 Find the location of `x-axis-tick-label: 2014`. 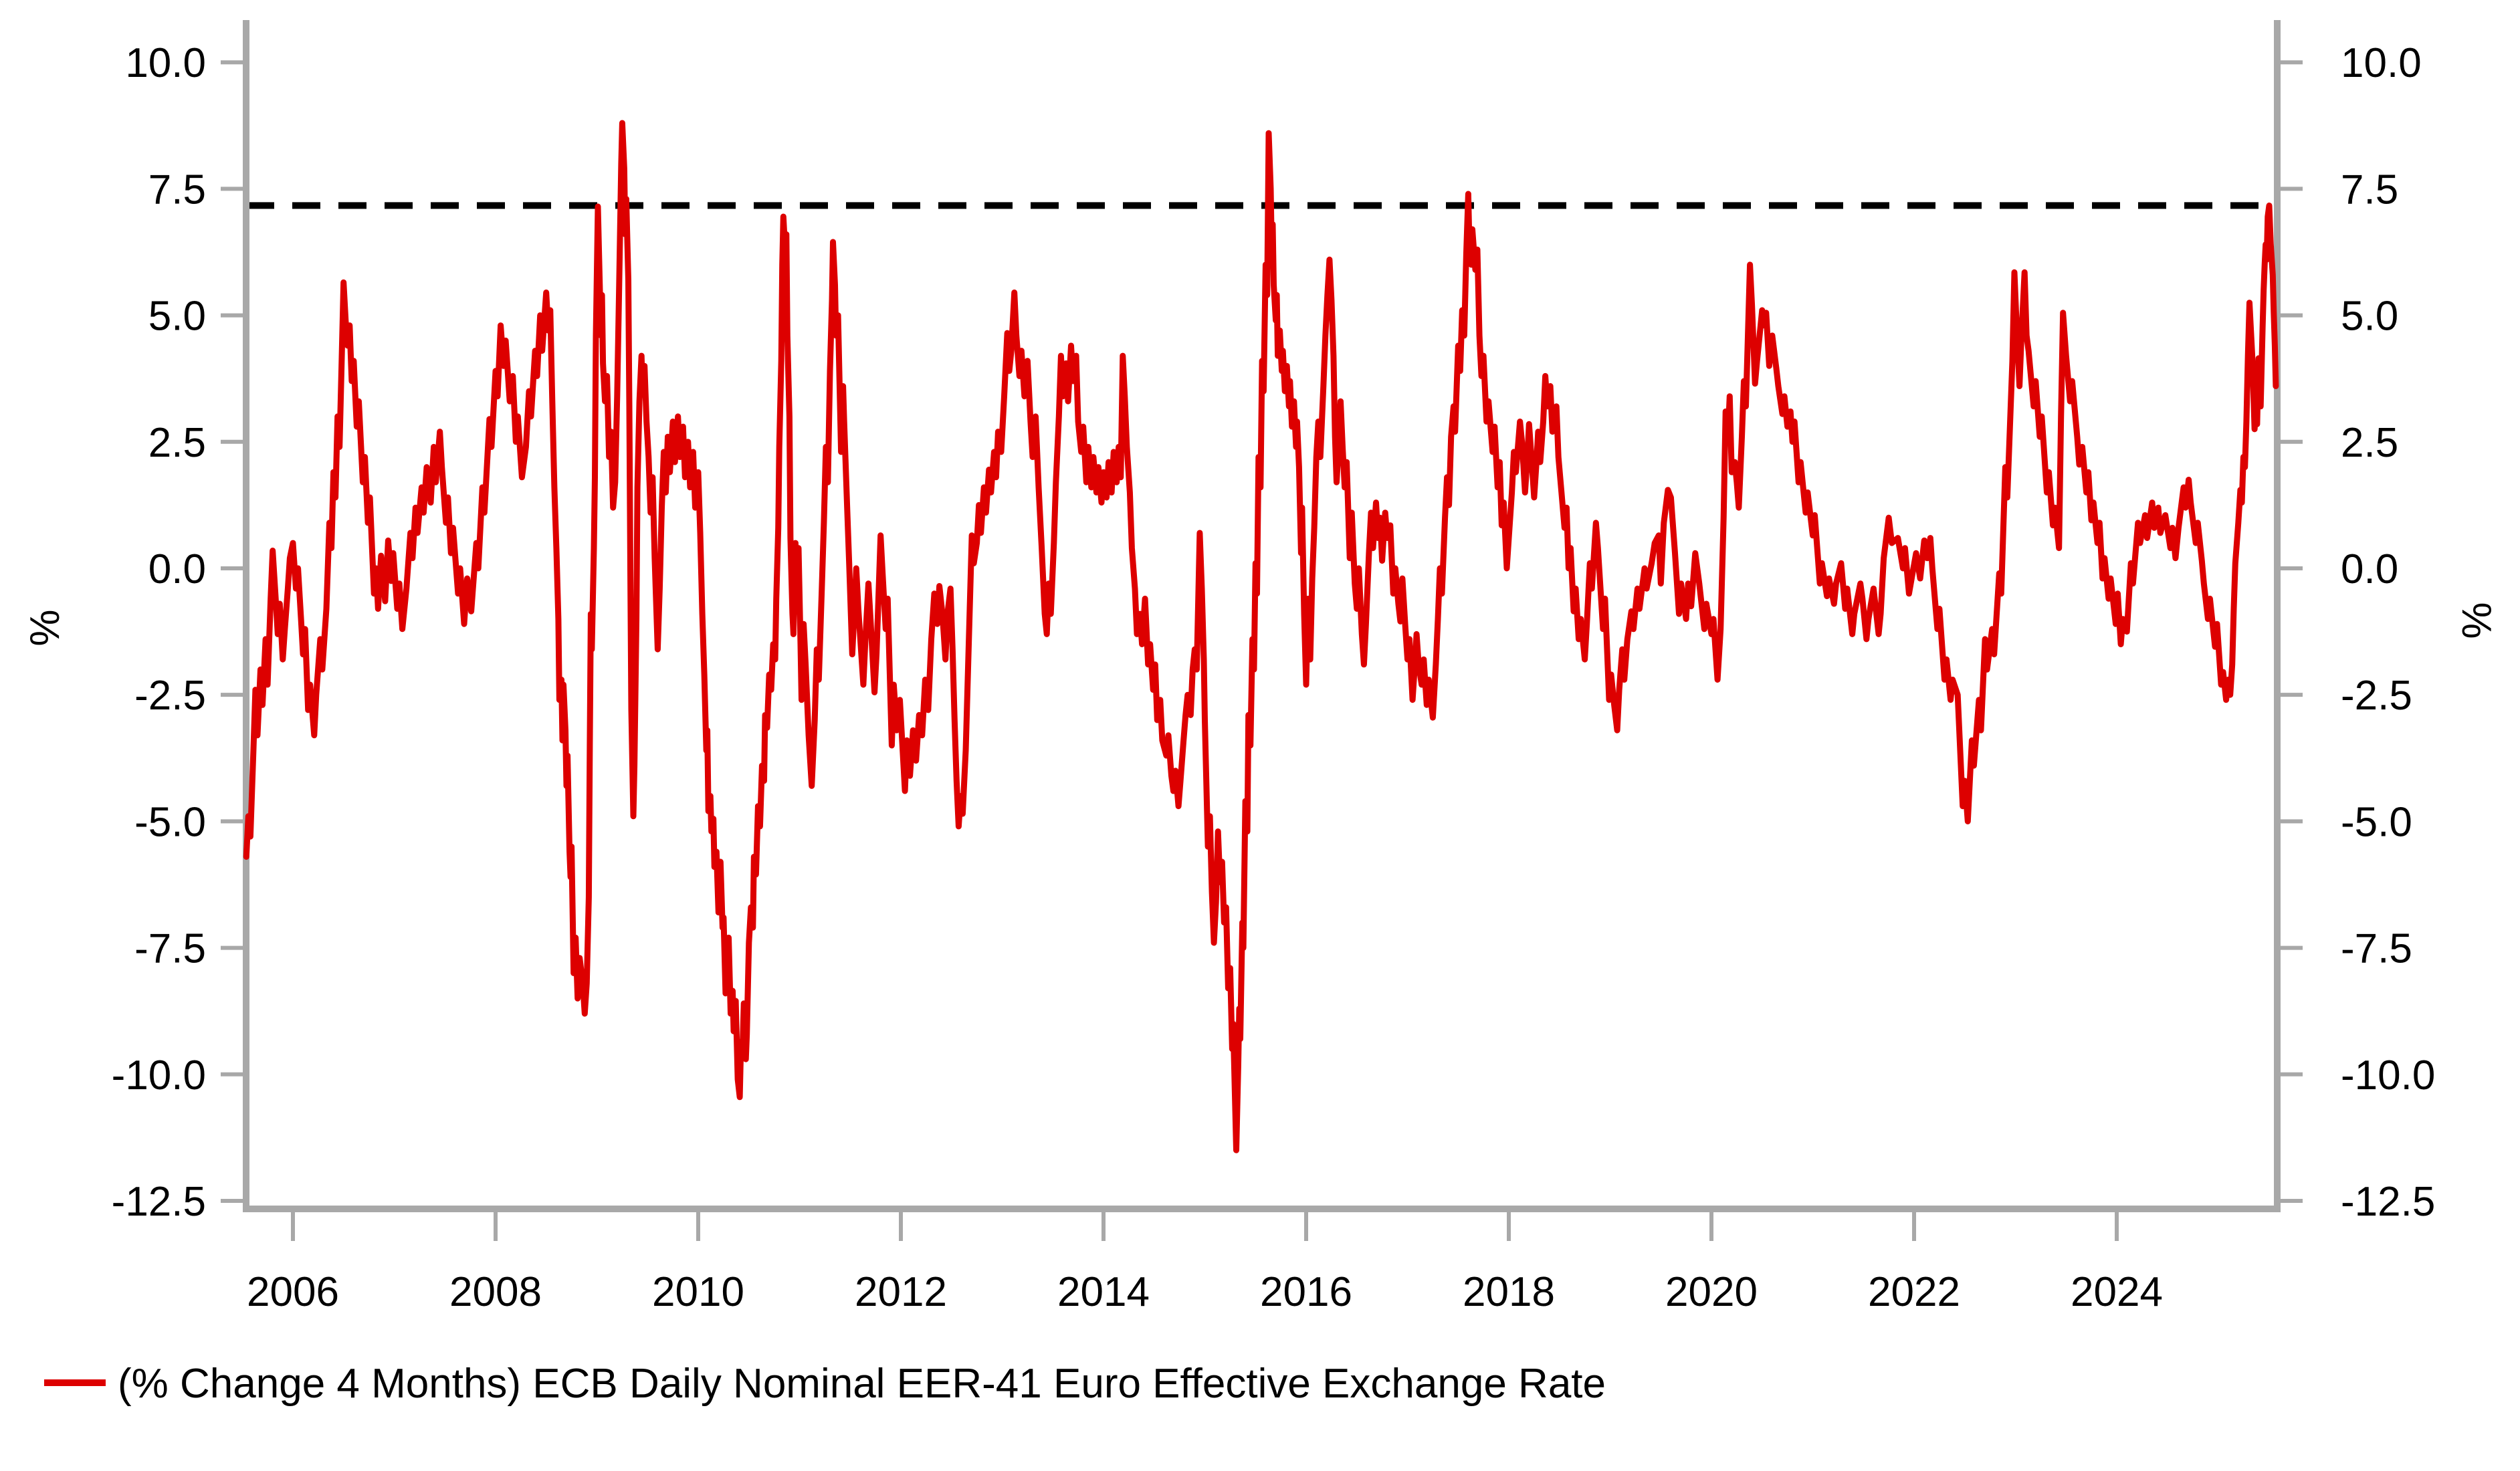

x-axis-tick-label: 2014 is located at coordinates (1103, 1292).